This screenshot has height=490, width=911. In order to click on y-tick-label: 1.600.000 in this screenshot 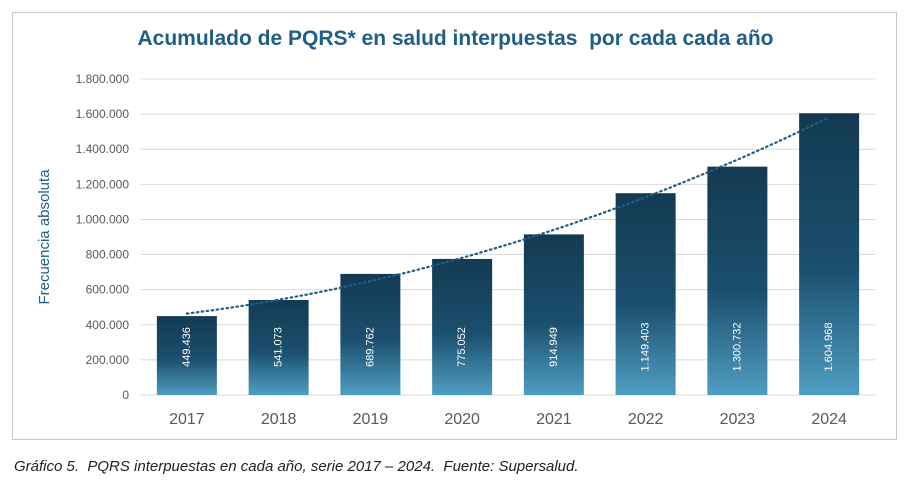, I will do `click(103, 114)`.